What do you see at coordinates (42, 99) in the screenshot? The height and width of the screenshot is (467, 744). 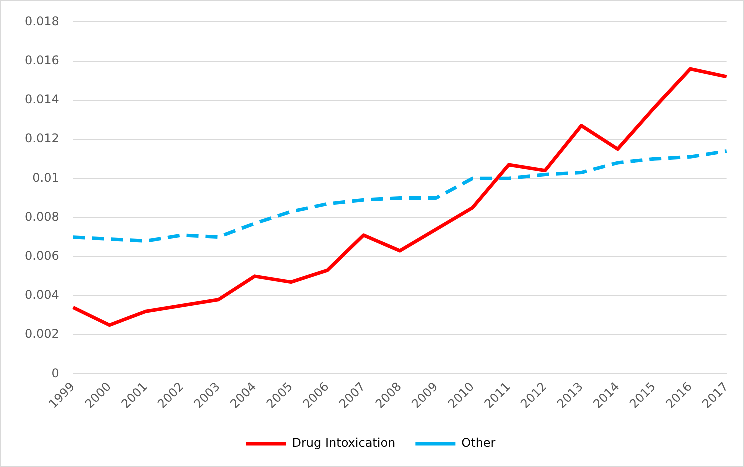 I see `y-tick-label: 0.014` at bounding box center [42, 99].